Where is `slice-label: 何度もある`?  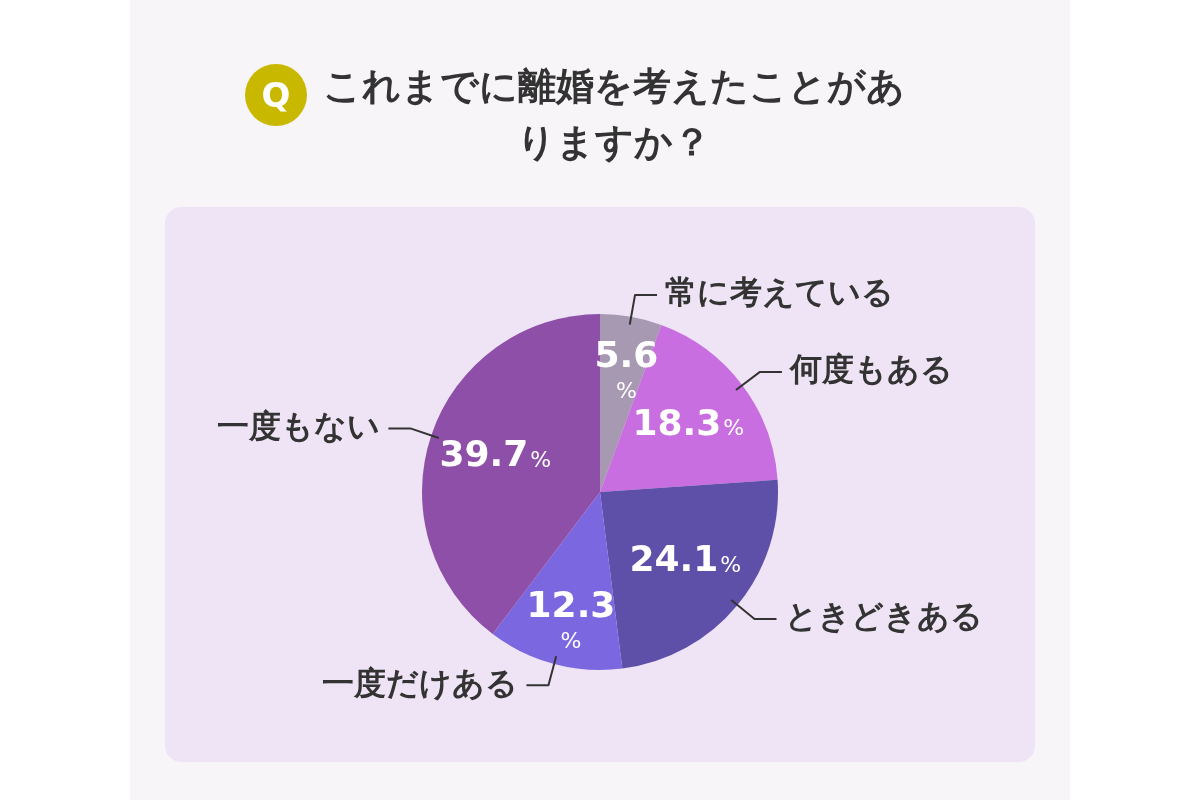 slice-label: 何度もある is located at coordinates (870, 369).